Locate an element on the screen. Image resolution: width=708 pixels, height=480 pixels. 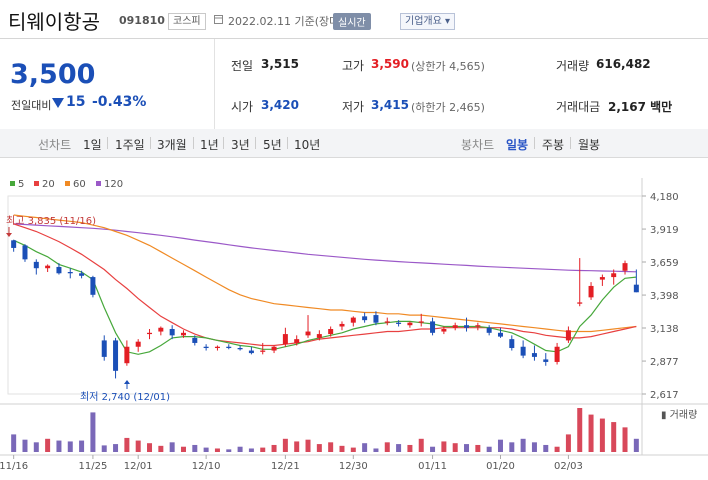
tab-1y: 1년 is located at coordinates (209, 145).